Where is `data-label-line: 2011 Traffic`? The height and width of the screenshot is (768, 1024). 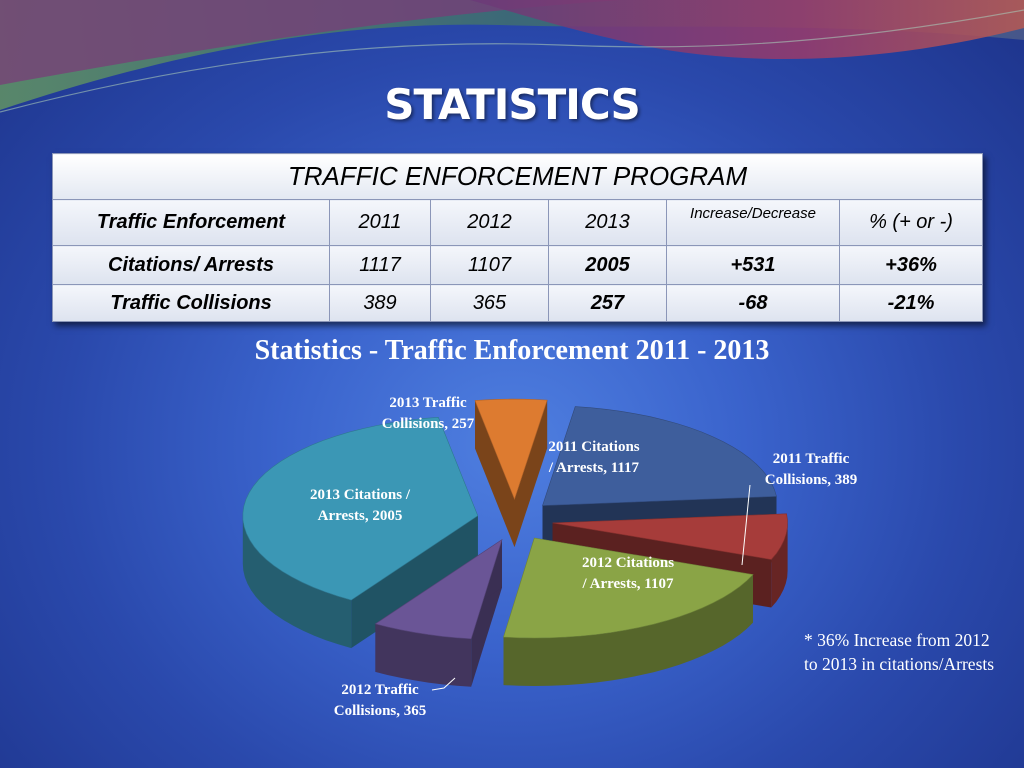 data-label-line: 2011 Traffic is located at coordinates (811, 459).